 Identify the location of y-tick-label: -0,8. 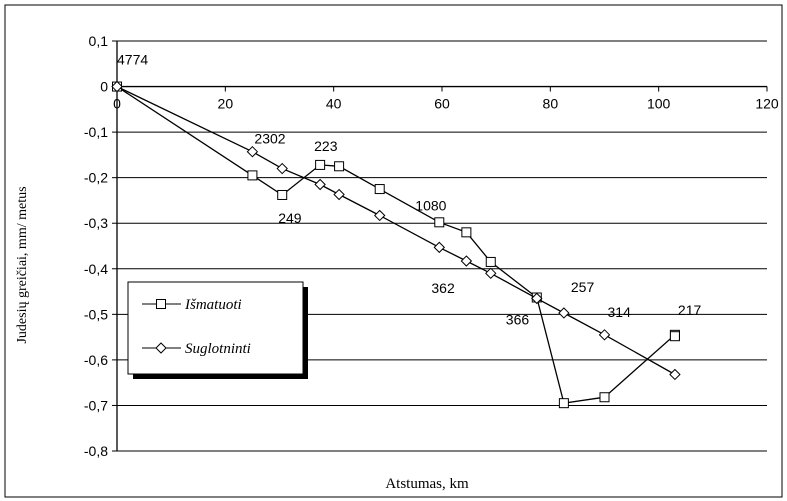
(96, 451).